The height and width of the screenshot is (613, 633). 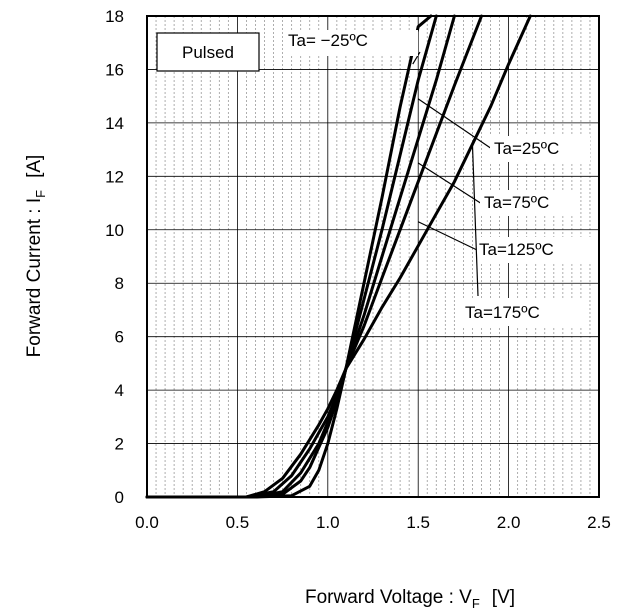 I want to click on y-axis-title: Forward Current : IF [A], so click(x=36, y=256).